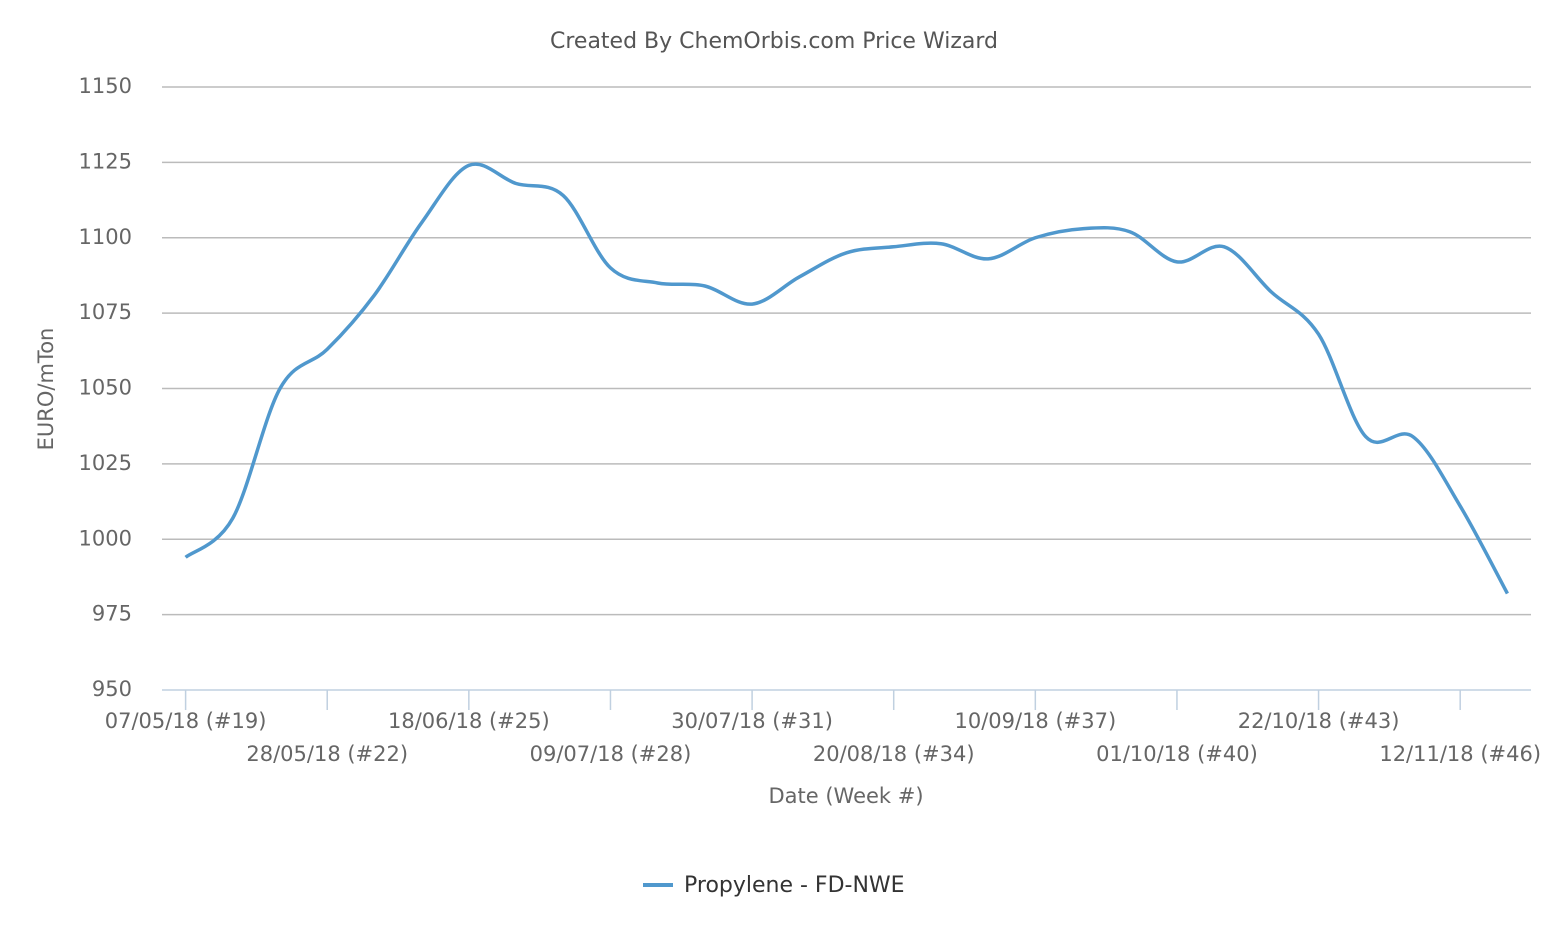 The image size is (1552, 930). What do you see at coordinates (894, 754) in the screenshot?
I see `x-tick-label: 20/08/18 (#34)` at bounding box center [894, 754].